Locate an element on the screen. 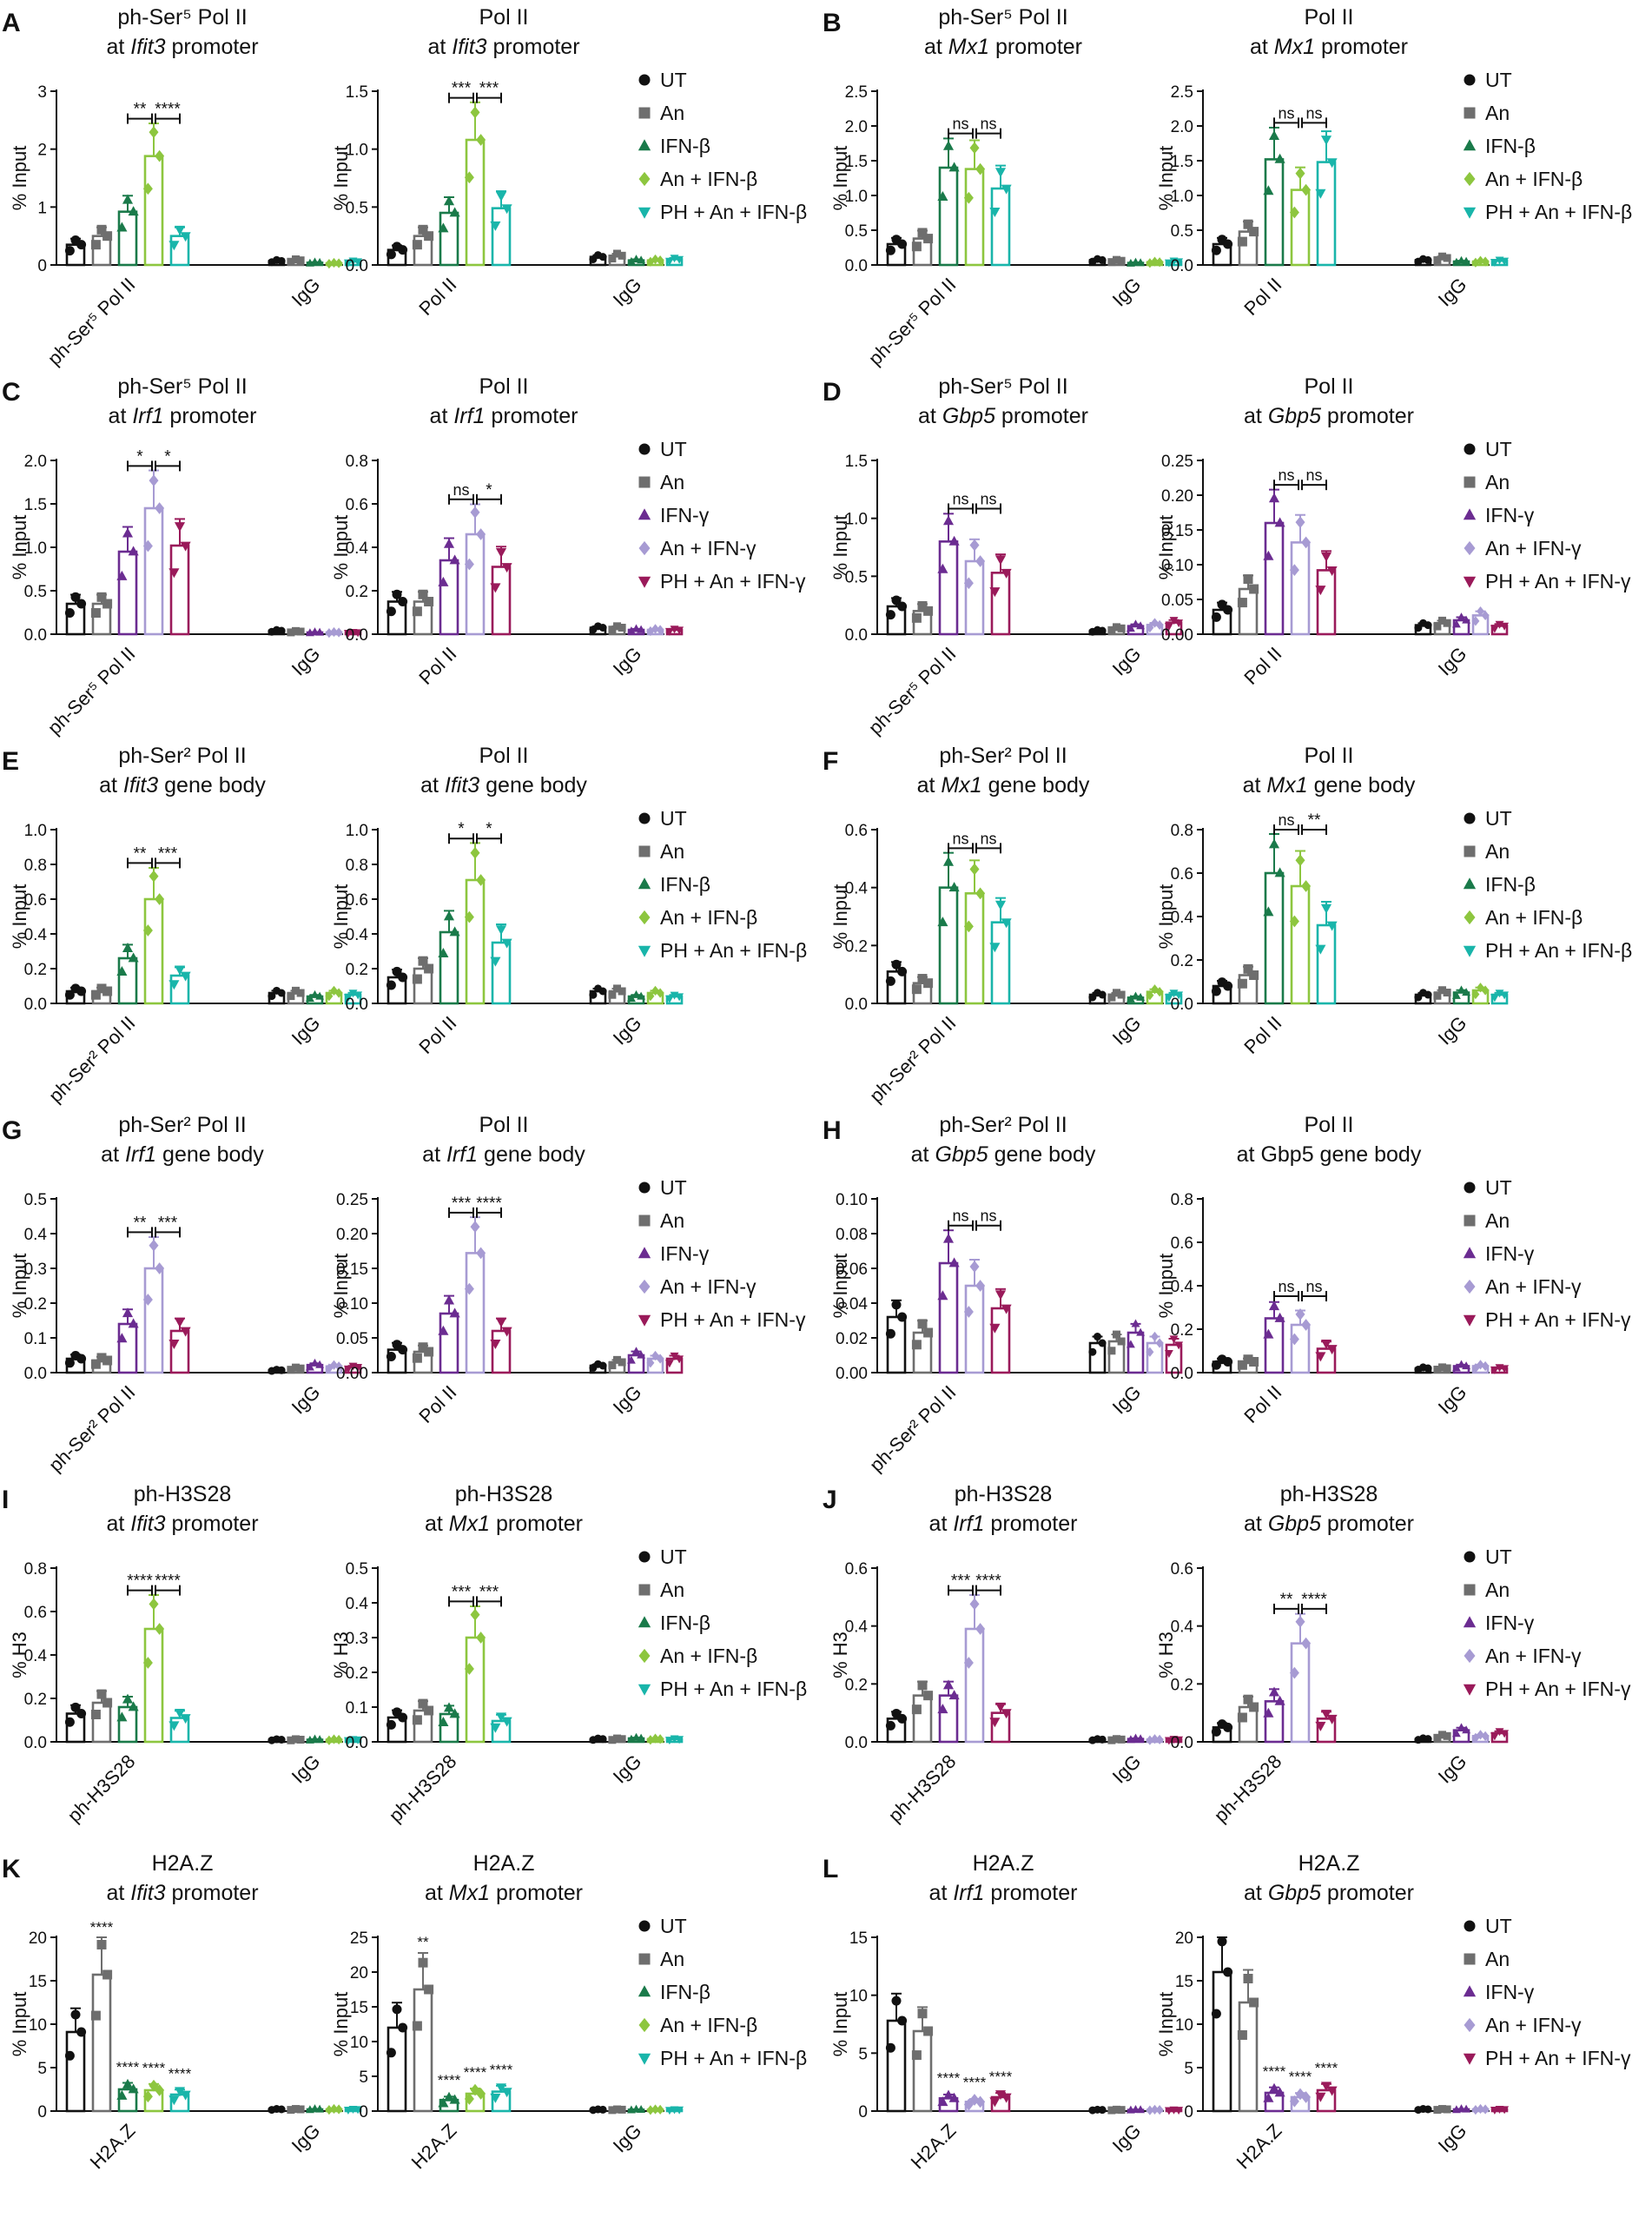 Image resolution: width=1652 pixels, height=2224 pixels. y-tick-label: 0.0 is located at coordinates (357, 635).